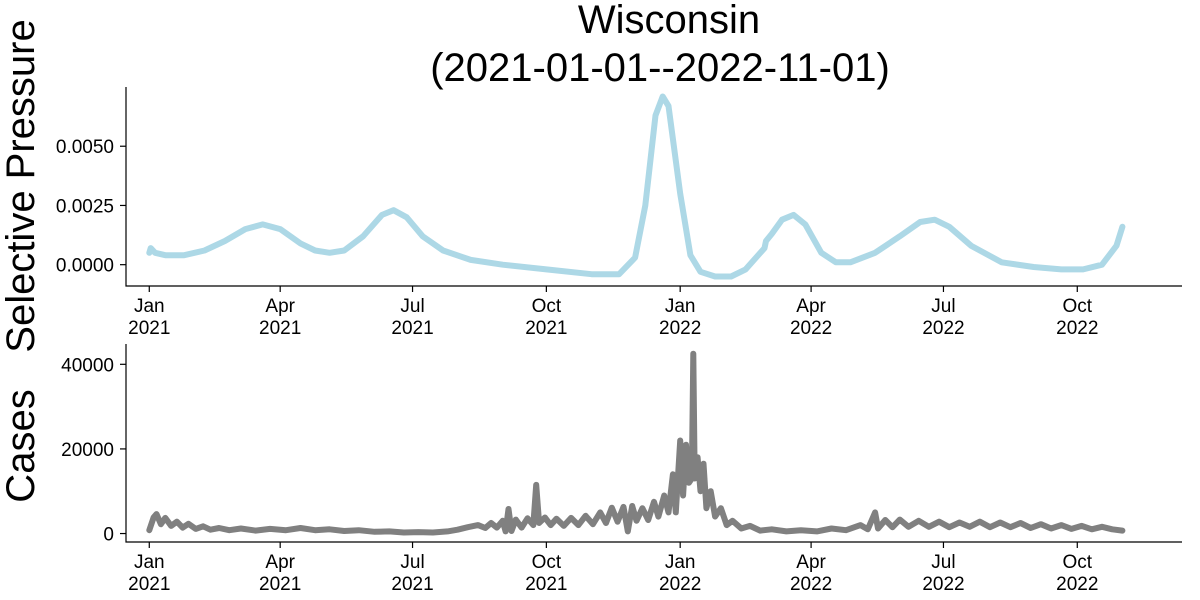 The width and height of the screenshot is (1200, 600). I want to click on chart-title: Wisconsin (2021-01-01--2022-11-01), so click(660, 45).